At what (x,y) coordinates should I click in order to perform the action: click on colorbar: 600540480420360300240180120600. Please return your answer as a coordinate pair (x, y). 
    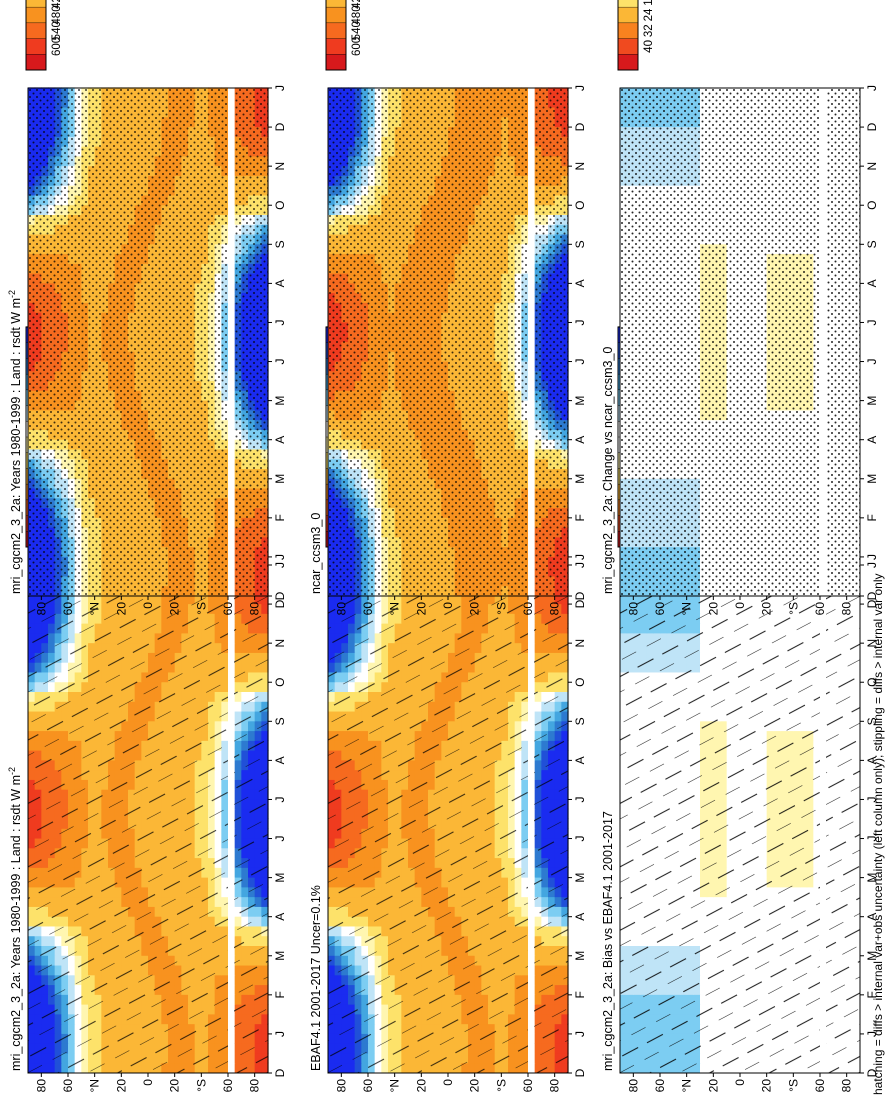
    Looking at the image, I should click on (44, 35).